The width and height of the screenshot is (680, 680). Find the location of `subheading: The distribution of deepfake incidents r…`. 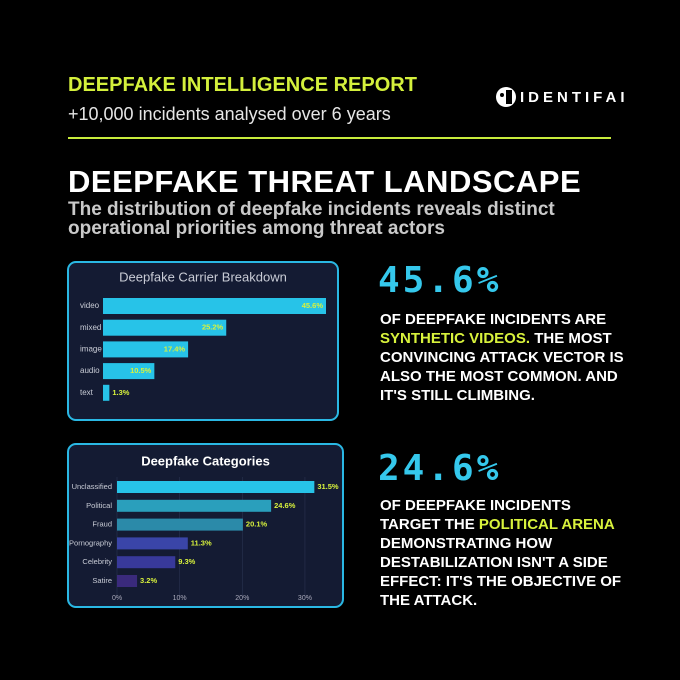

subheading: The distribution of deepfake incidents r… is located at coordinates (311, 219).